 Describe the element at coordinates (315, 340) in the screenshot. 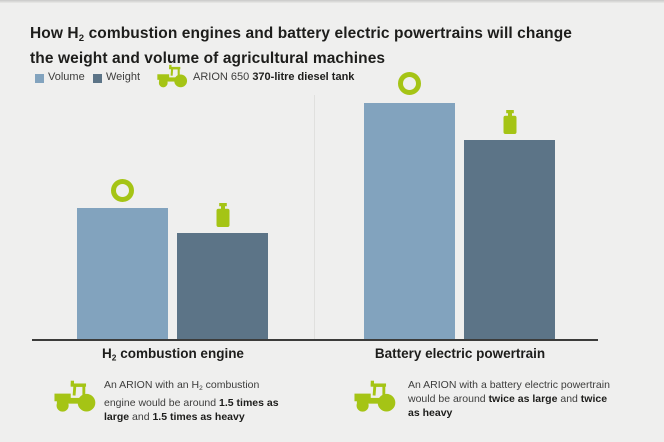

I see `x-axis-baseline` at that location.